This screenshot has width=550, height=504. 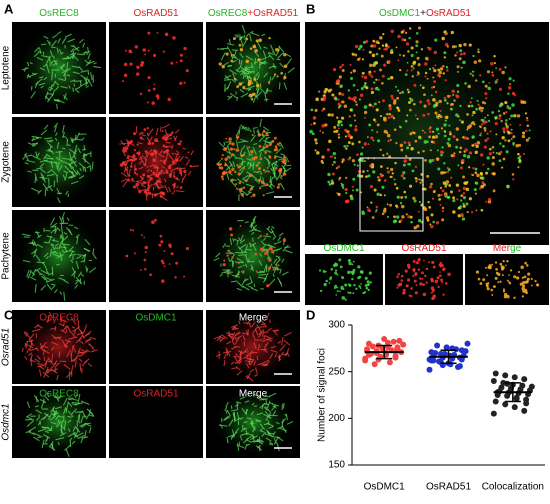 I want to click on glow, so click(x=253, y=422).